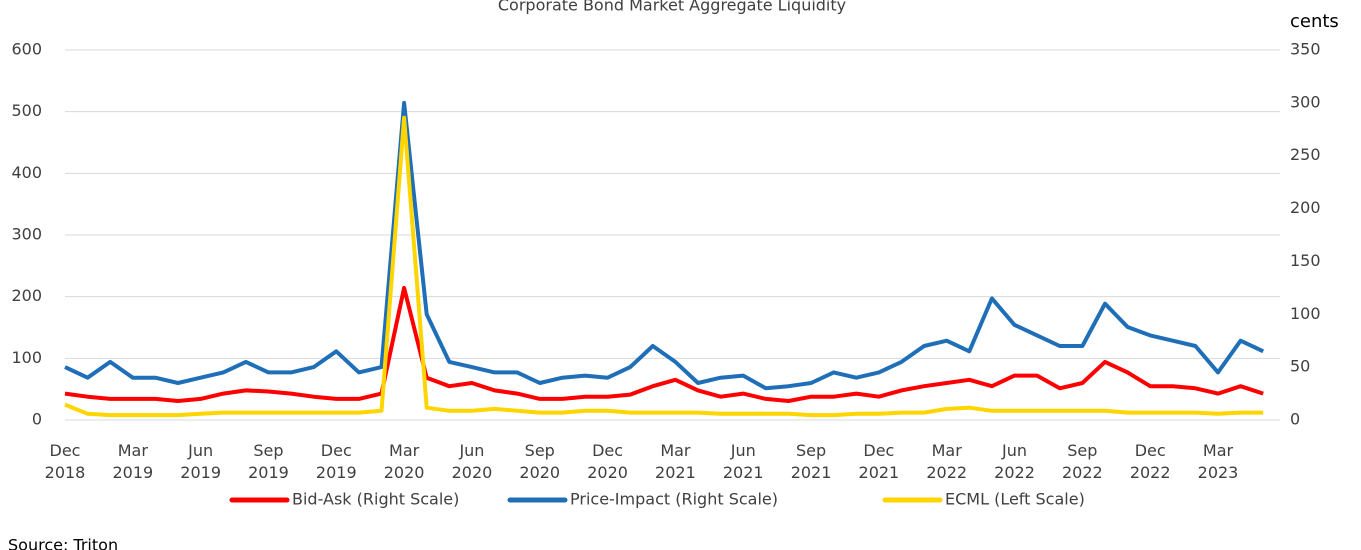  I want to click on y2-tick-label: 0, so click(1295, 419).